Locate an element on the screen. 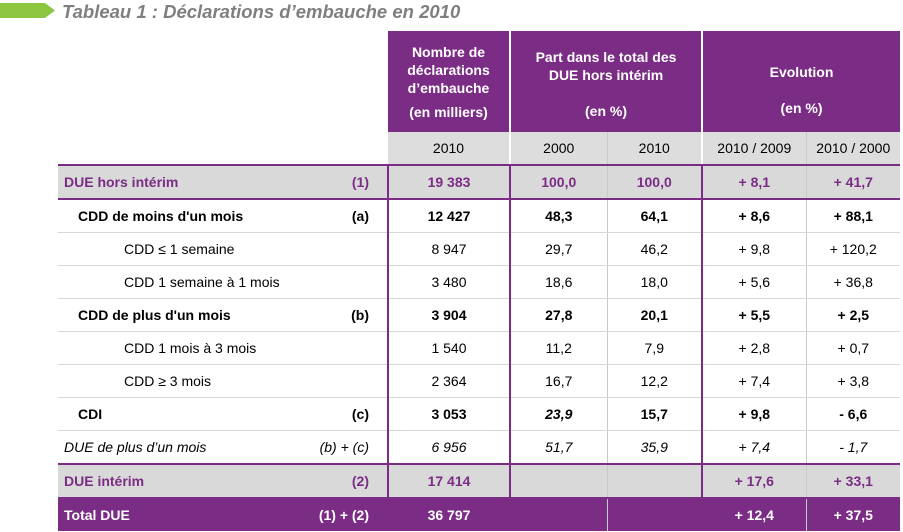 Image resolution: width=903 pixels, height=532 pixels. table-row: Total DUE (1) + (2) 36 797 + 12,4 + 37,5 is located at coordinates (479, 514).